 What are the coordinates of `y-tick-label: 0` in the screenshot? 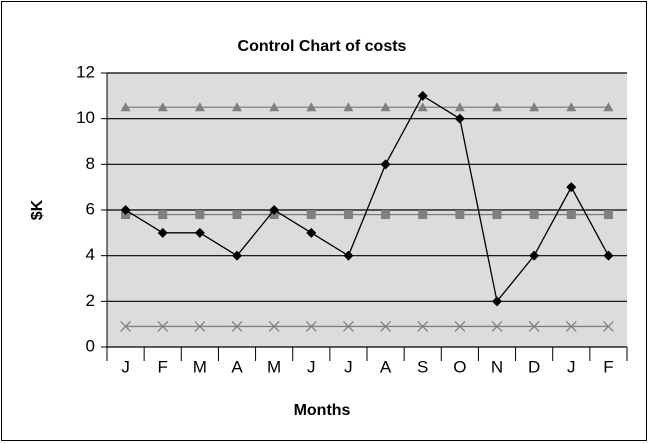 It's located at (90, 345).